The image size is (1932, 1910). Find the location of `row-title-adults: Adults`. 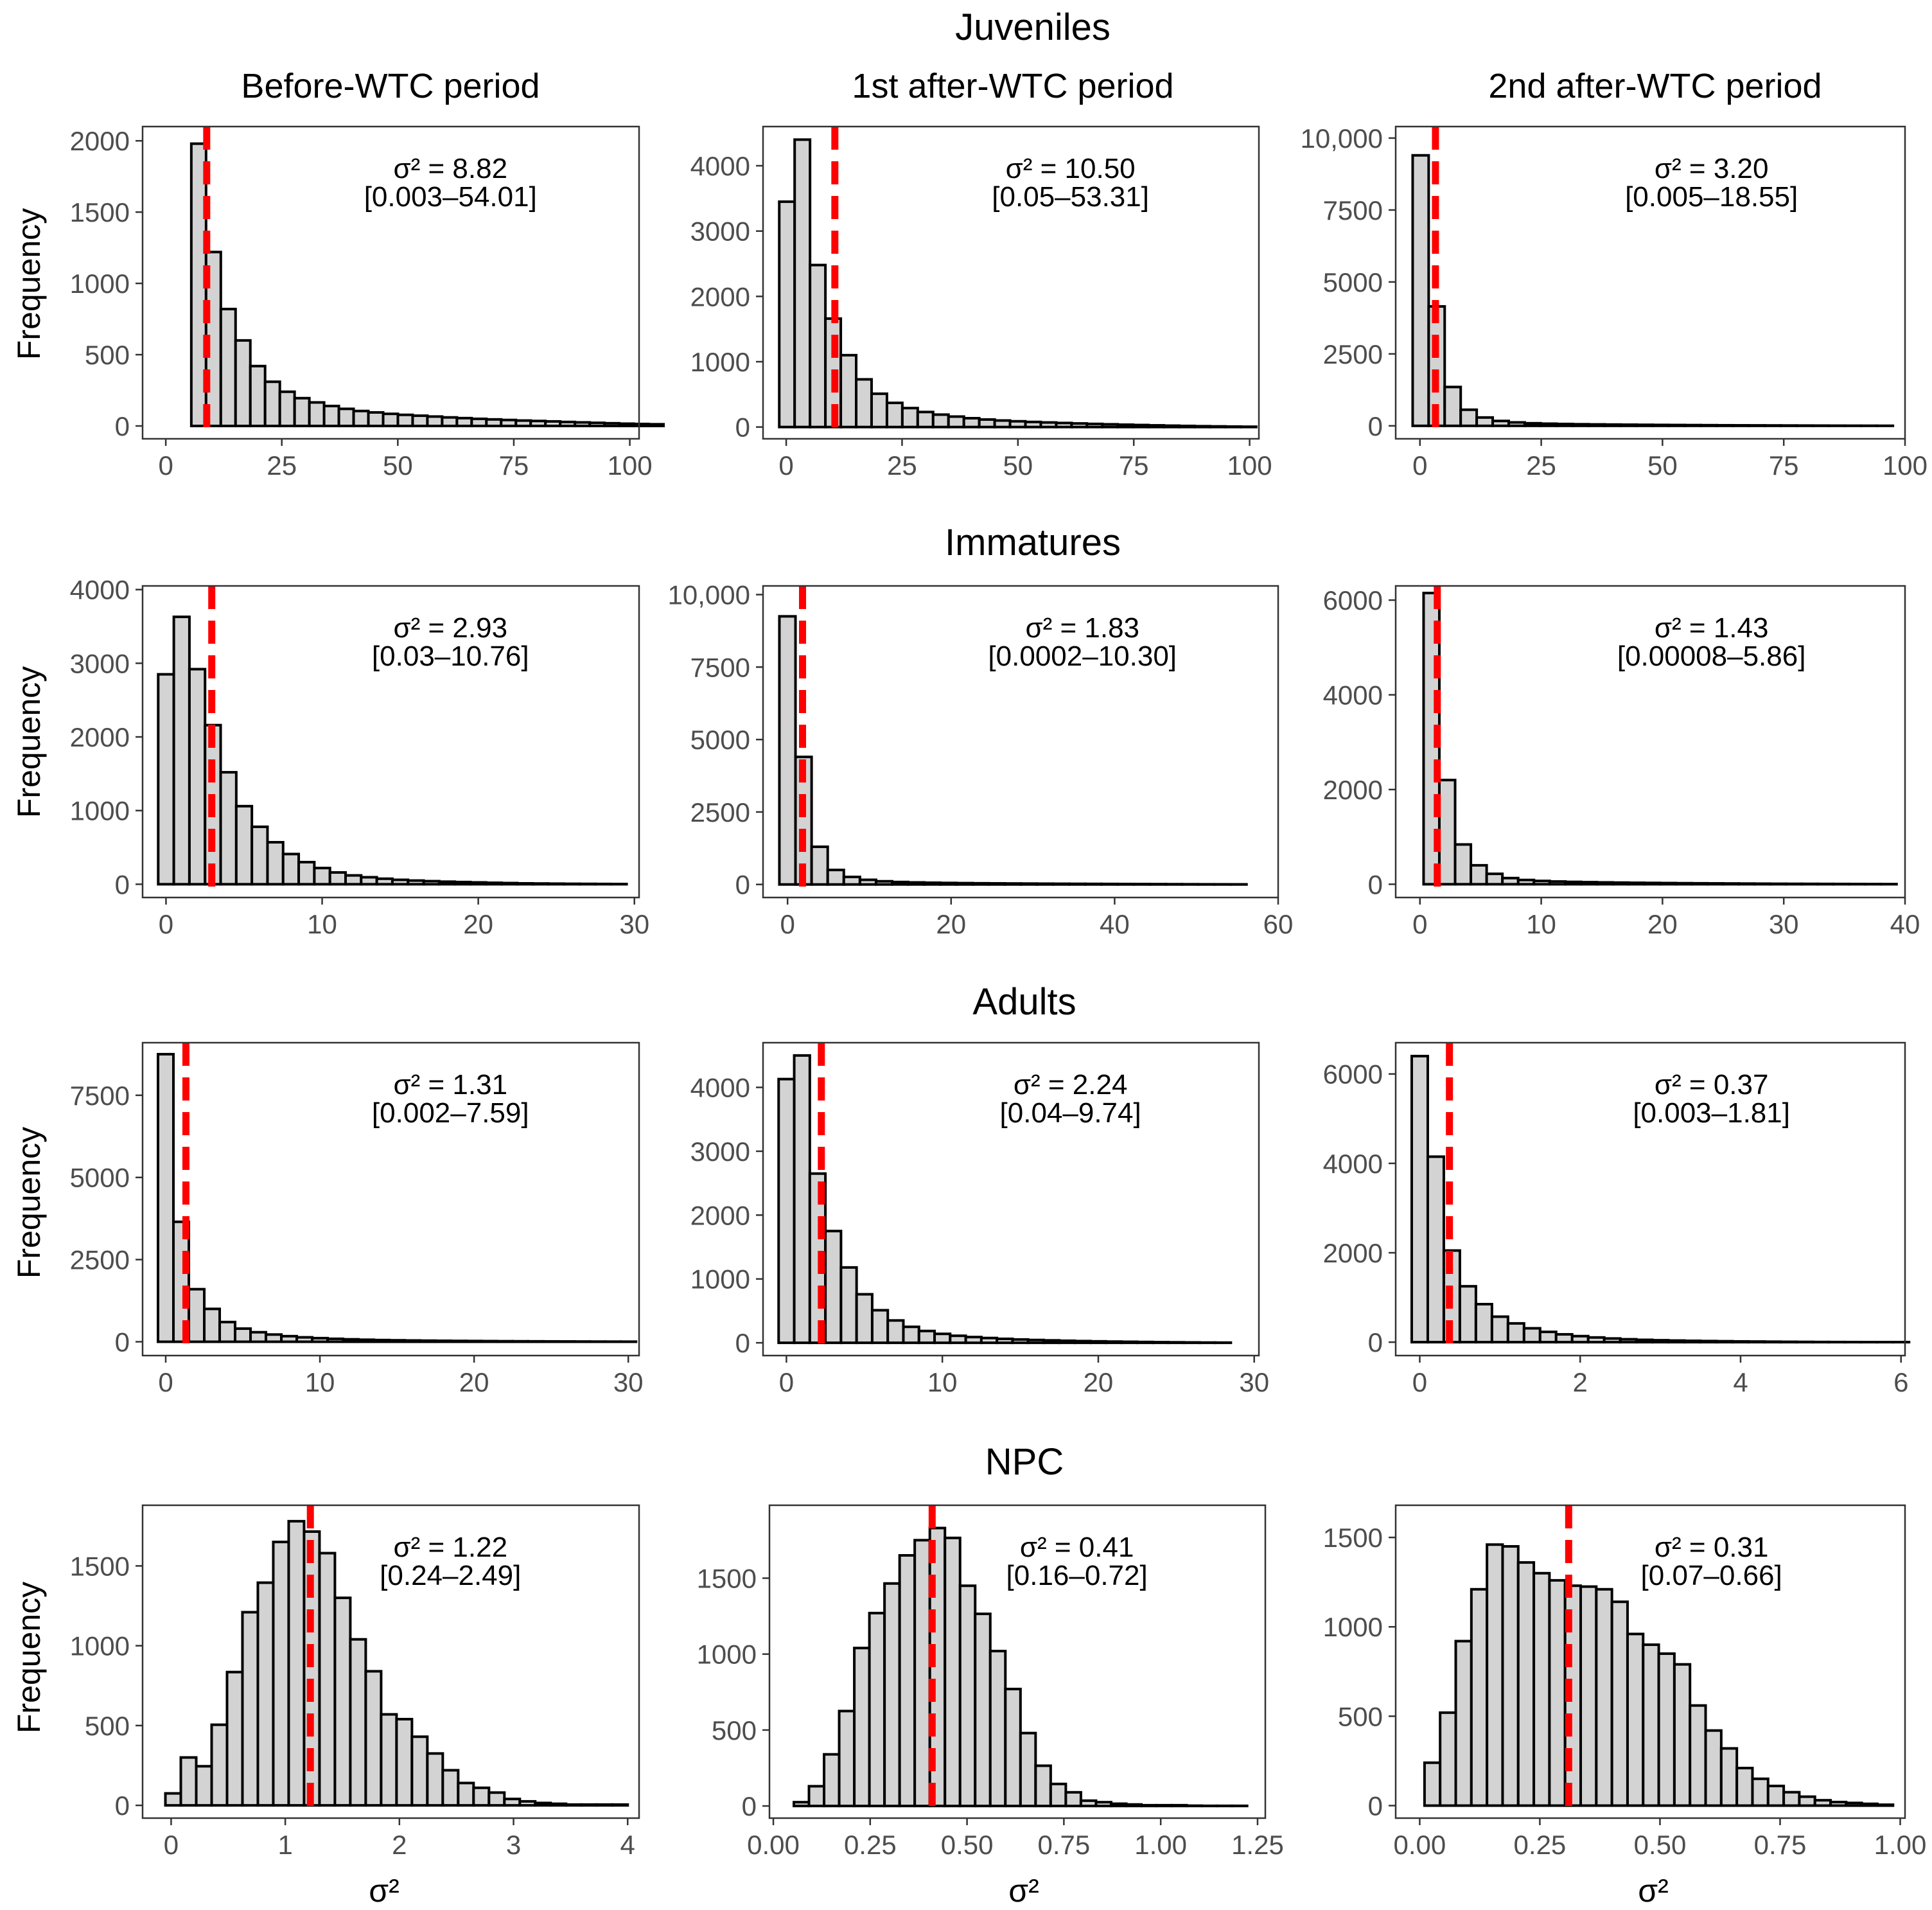

row-title-adults: Adults is located at coordinates (1024, 1002).